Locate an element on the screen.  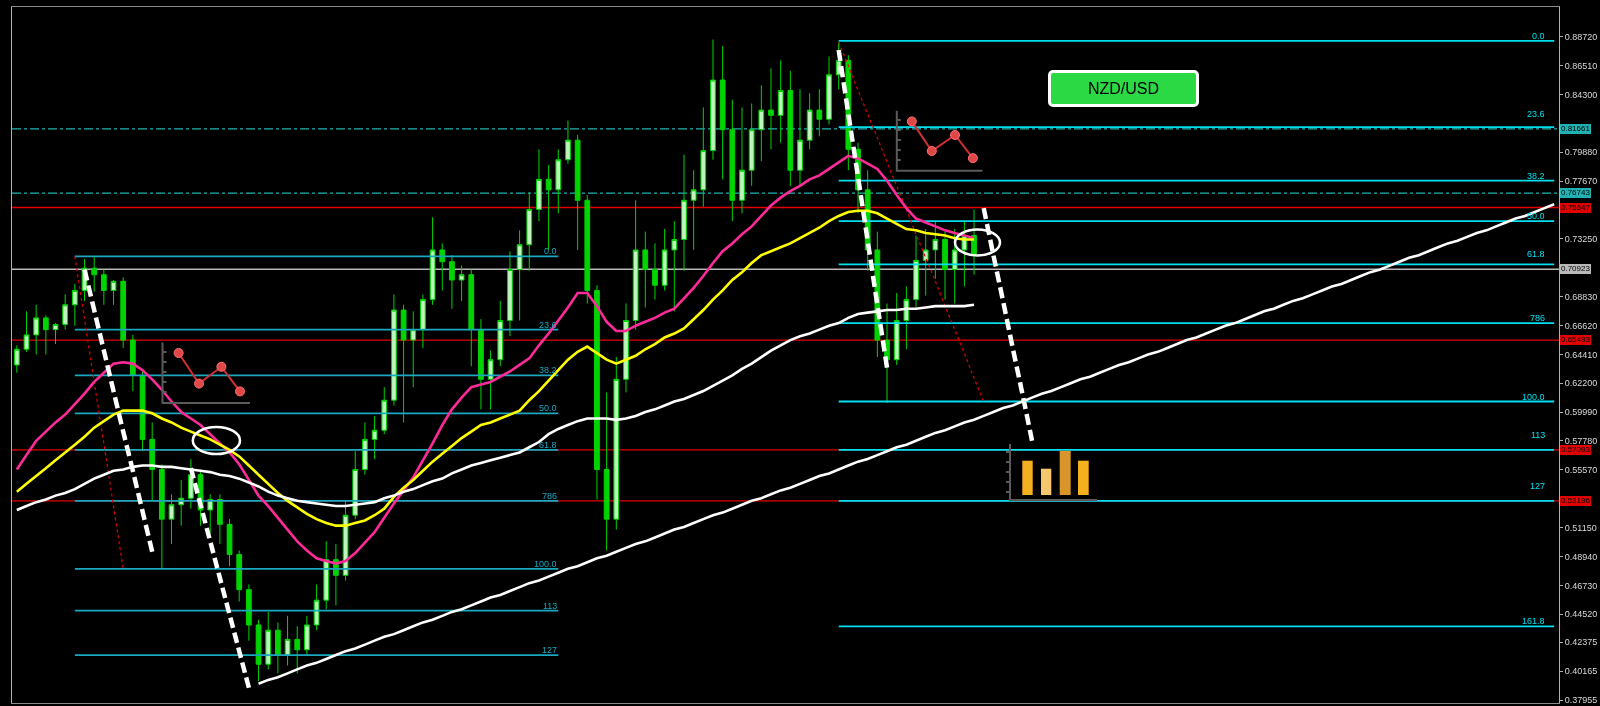
y-tick-label: 0.79880 is located at coordinates (1581, 152).